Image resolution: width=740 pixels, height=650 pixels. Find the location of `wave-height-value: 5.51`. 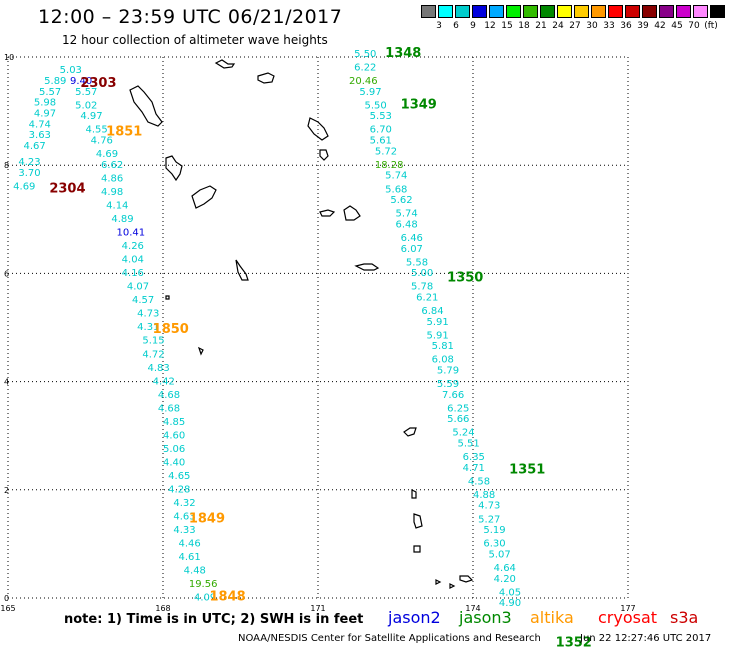

wave-height-value: 5.51 is located at coordinates (469, 444).